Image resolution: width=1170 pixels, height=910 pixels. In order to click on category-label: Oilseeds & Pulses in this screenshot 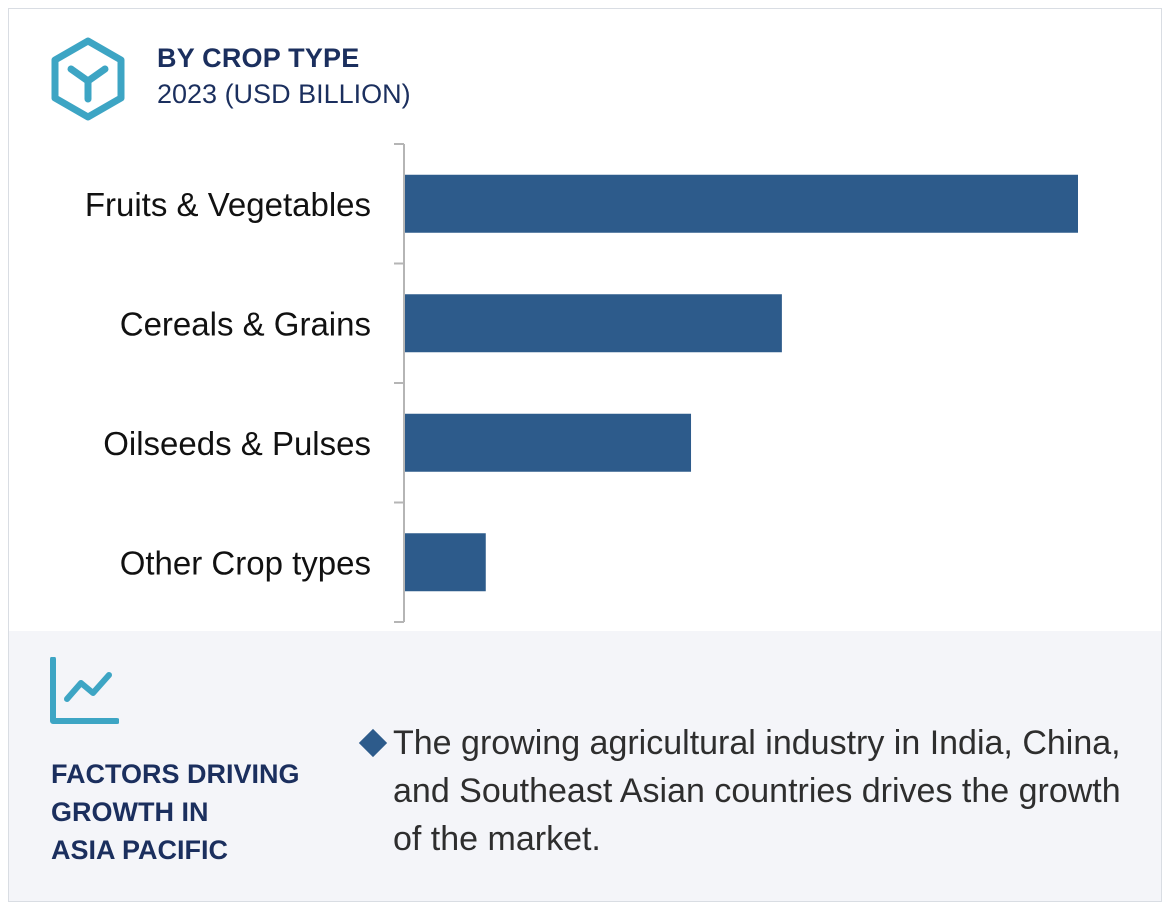, I will do `click(237, 443)`.